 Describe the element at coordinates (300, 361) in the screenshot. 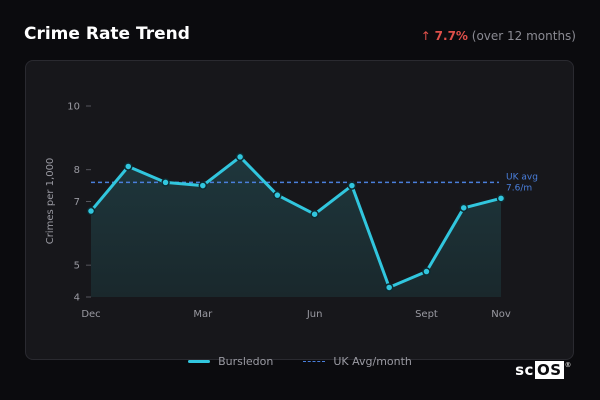

I see `legend: Bursledon UK Avg/month` at that location.